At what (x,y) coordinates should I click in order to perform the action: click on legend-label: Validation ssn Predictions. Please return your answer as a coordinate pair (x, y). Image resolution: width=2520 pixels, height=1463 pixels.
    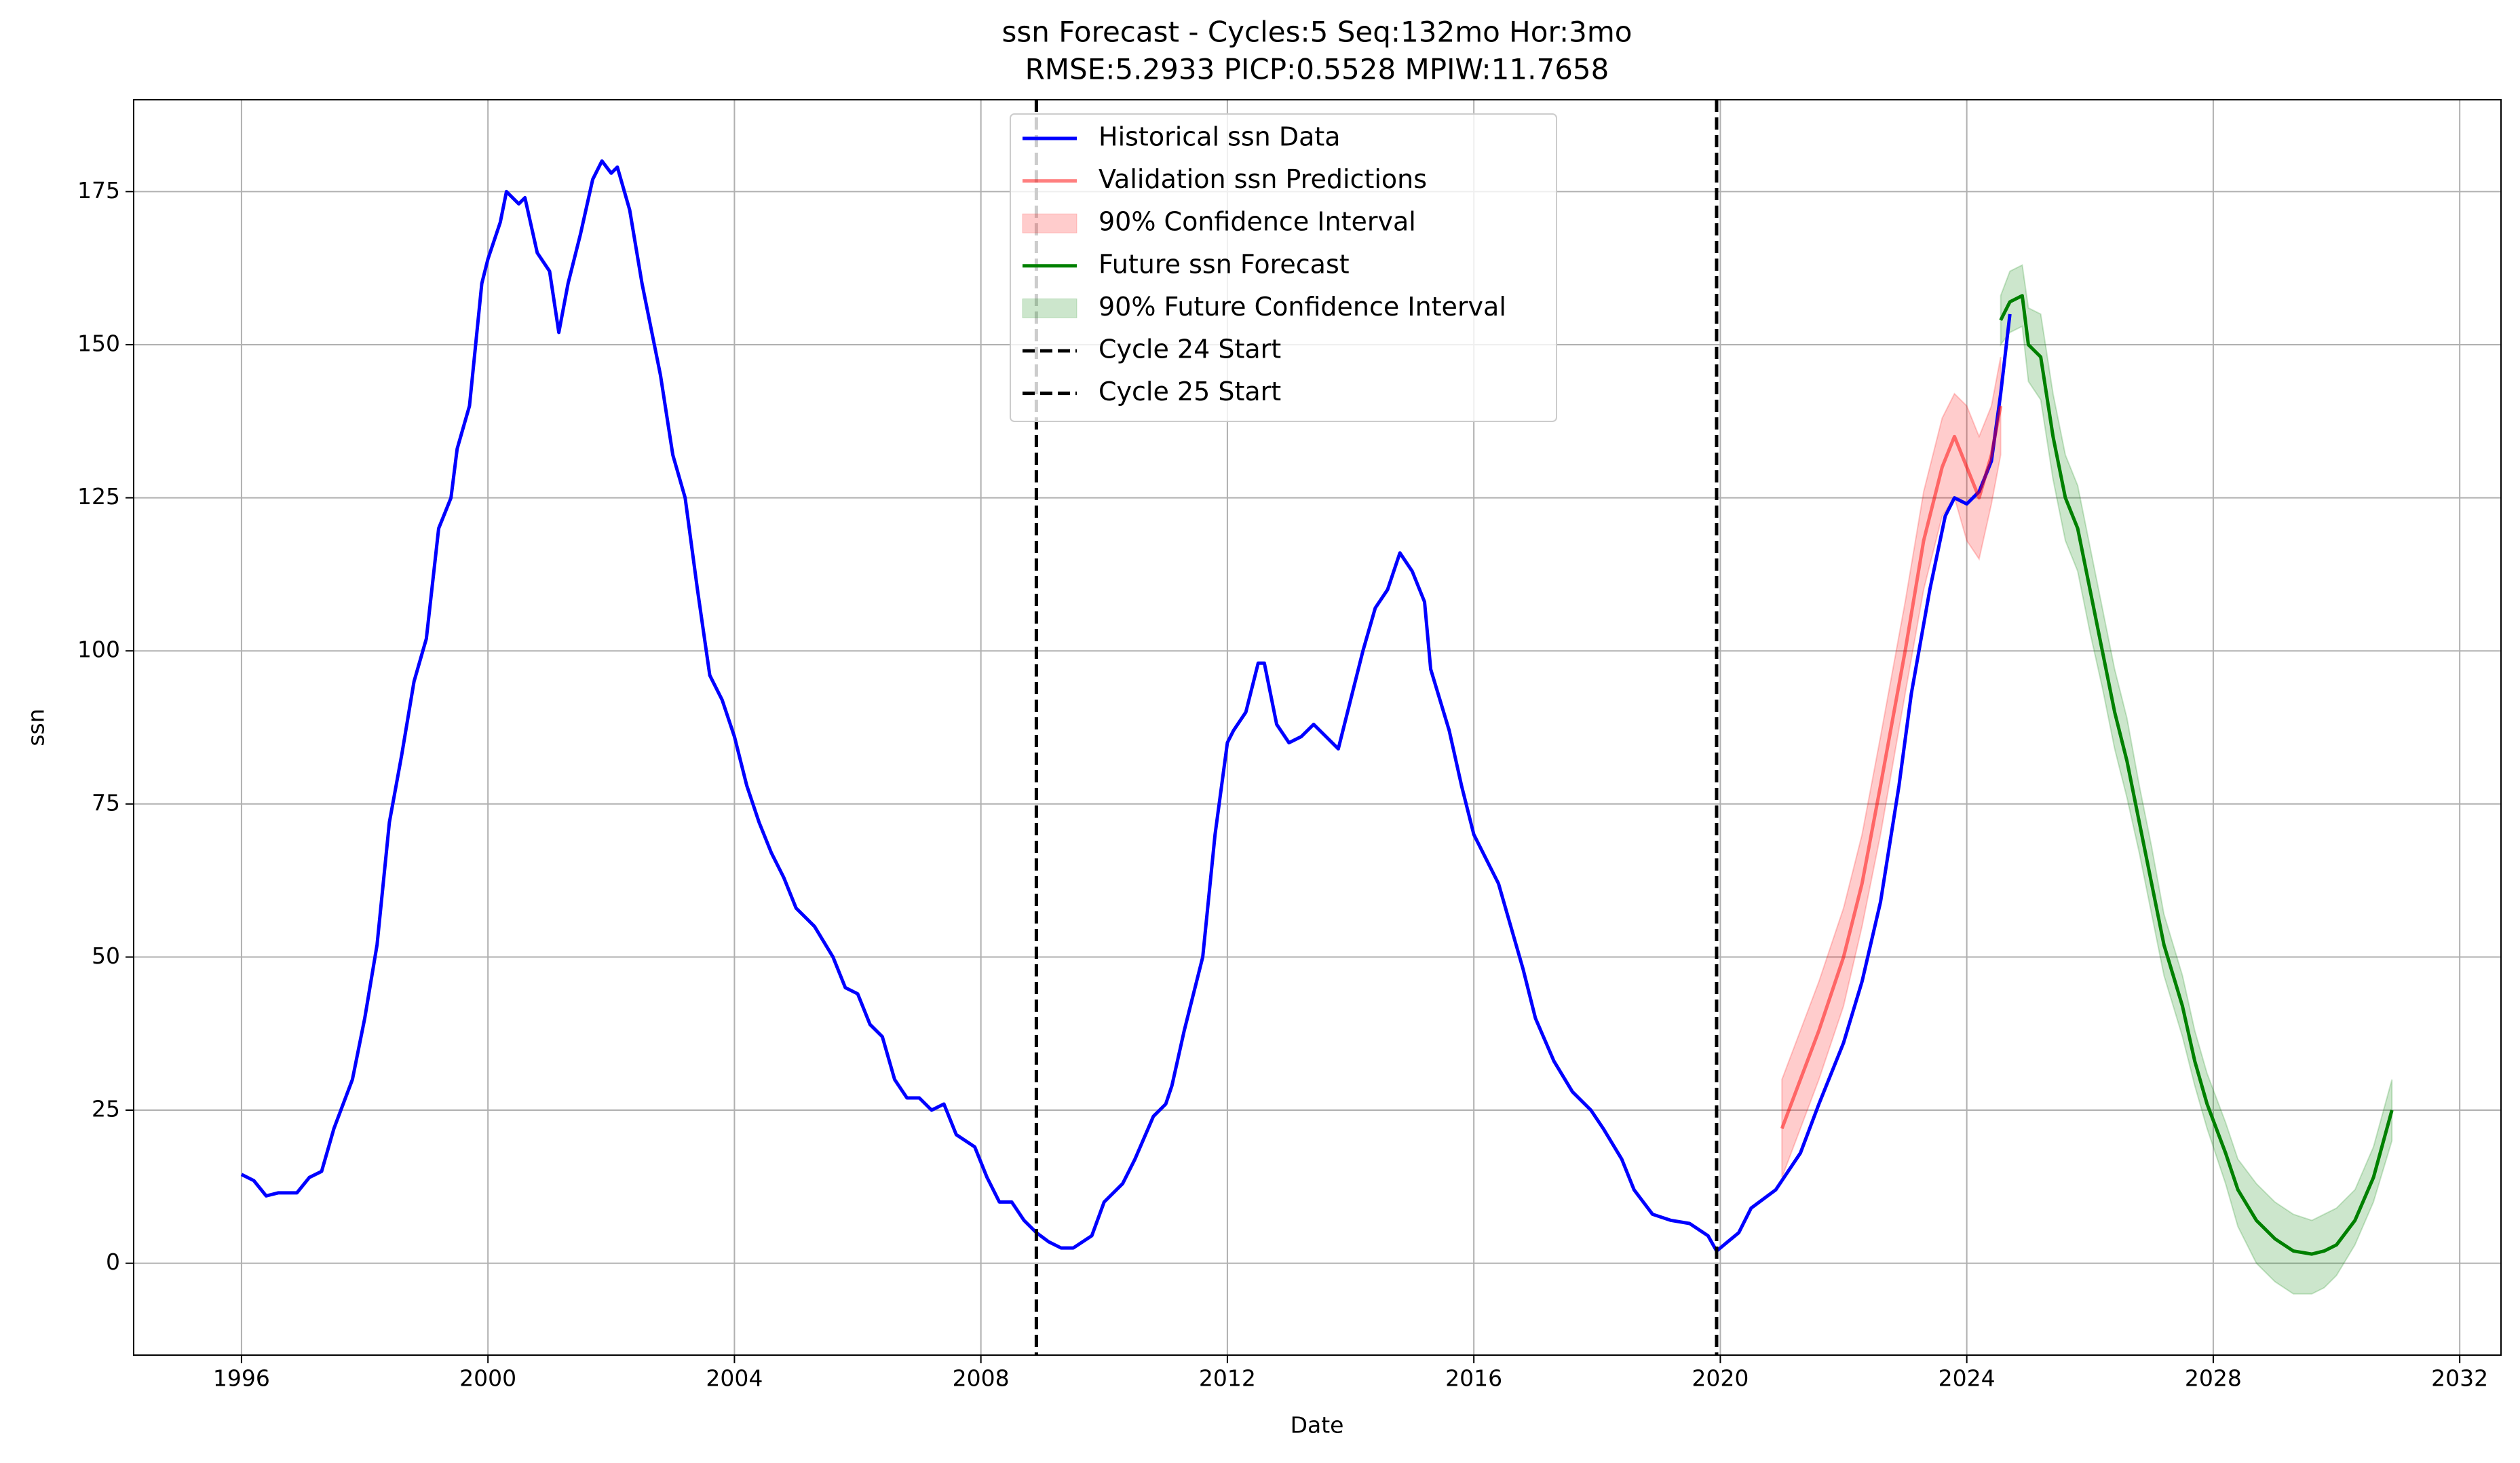
    Looking at the image, I should click on (1263, 179).